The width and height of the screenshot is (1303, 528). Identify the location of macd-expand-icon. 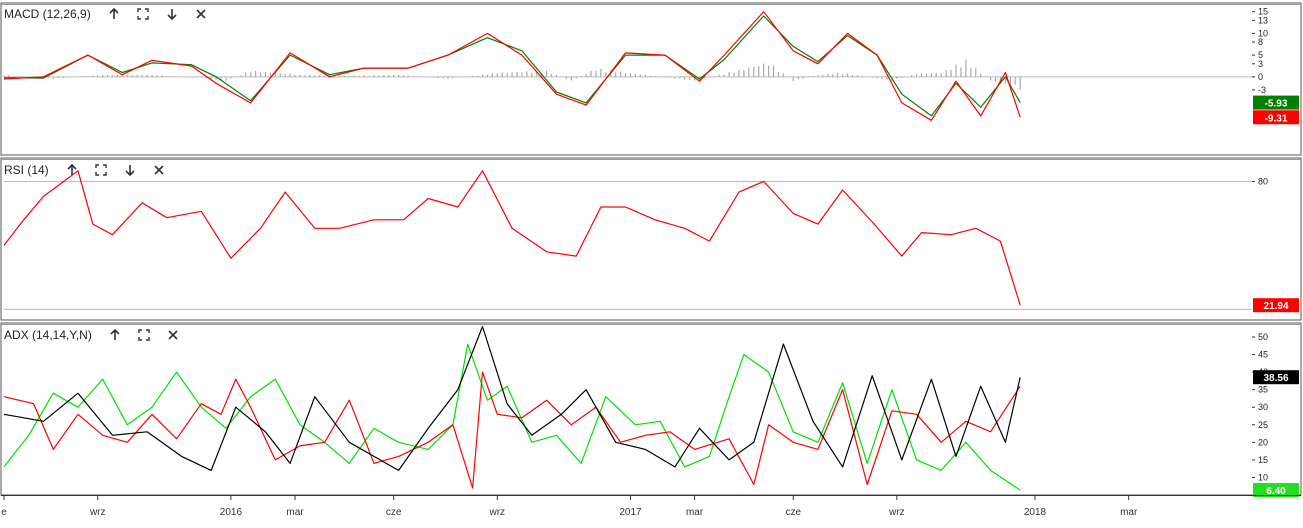
(143, 14).